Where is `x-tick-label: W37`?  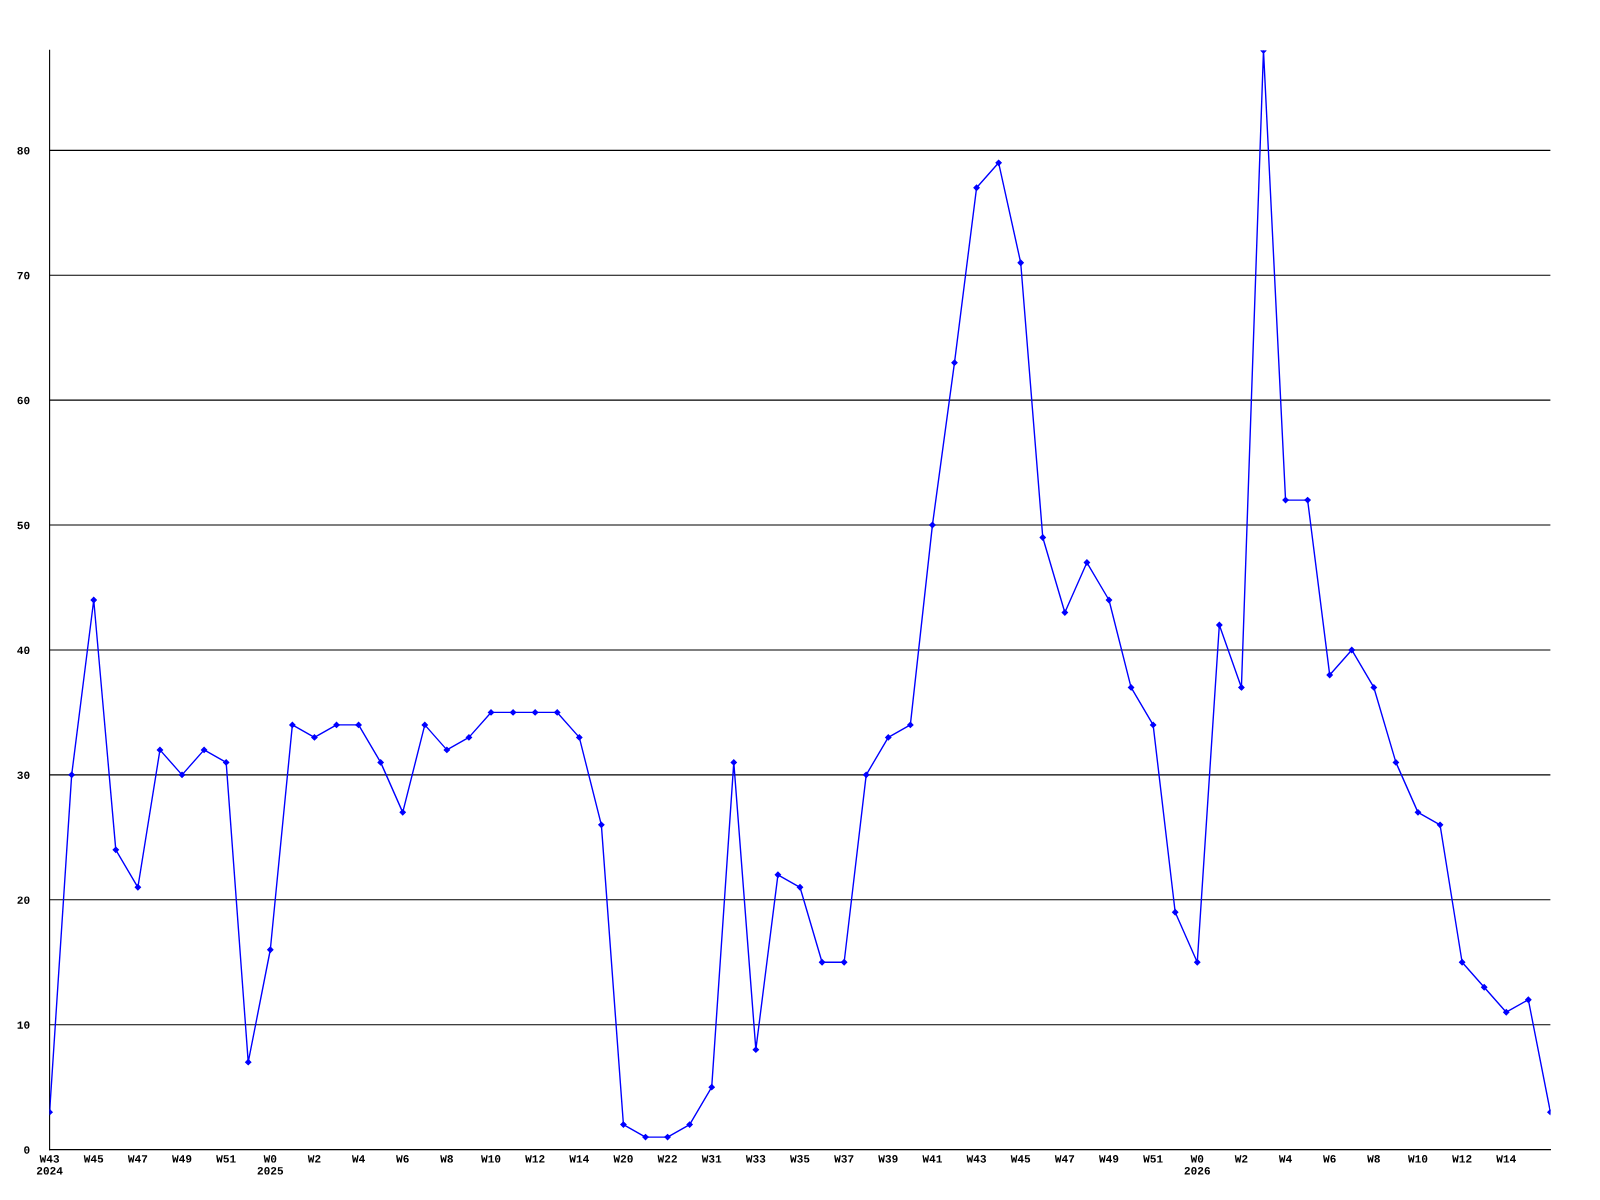 x-tick-label: W37 is located at coordinates (844, 1159).